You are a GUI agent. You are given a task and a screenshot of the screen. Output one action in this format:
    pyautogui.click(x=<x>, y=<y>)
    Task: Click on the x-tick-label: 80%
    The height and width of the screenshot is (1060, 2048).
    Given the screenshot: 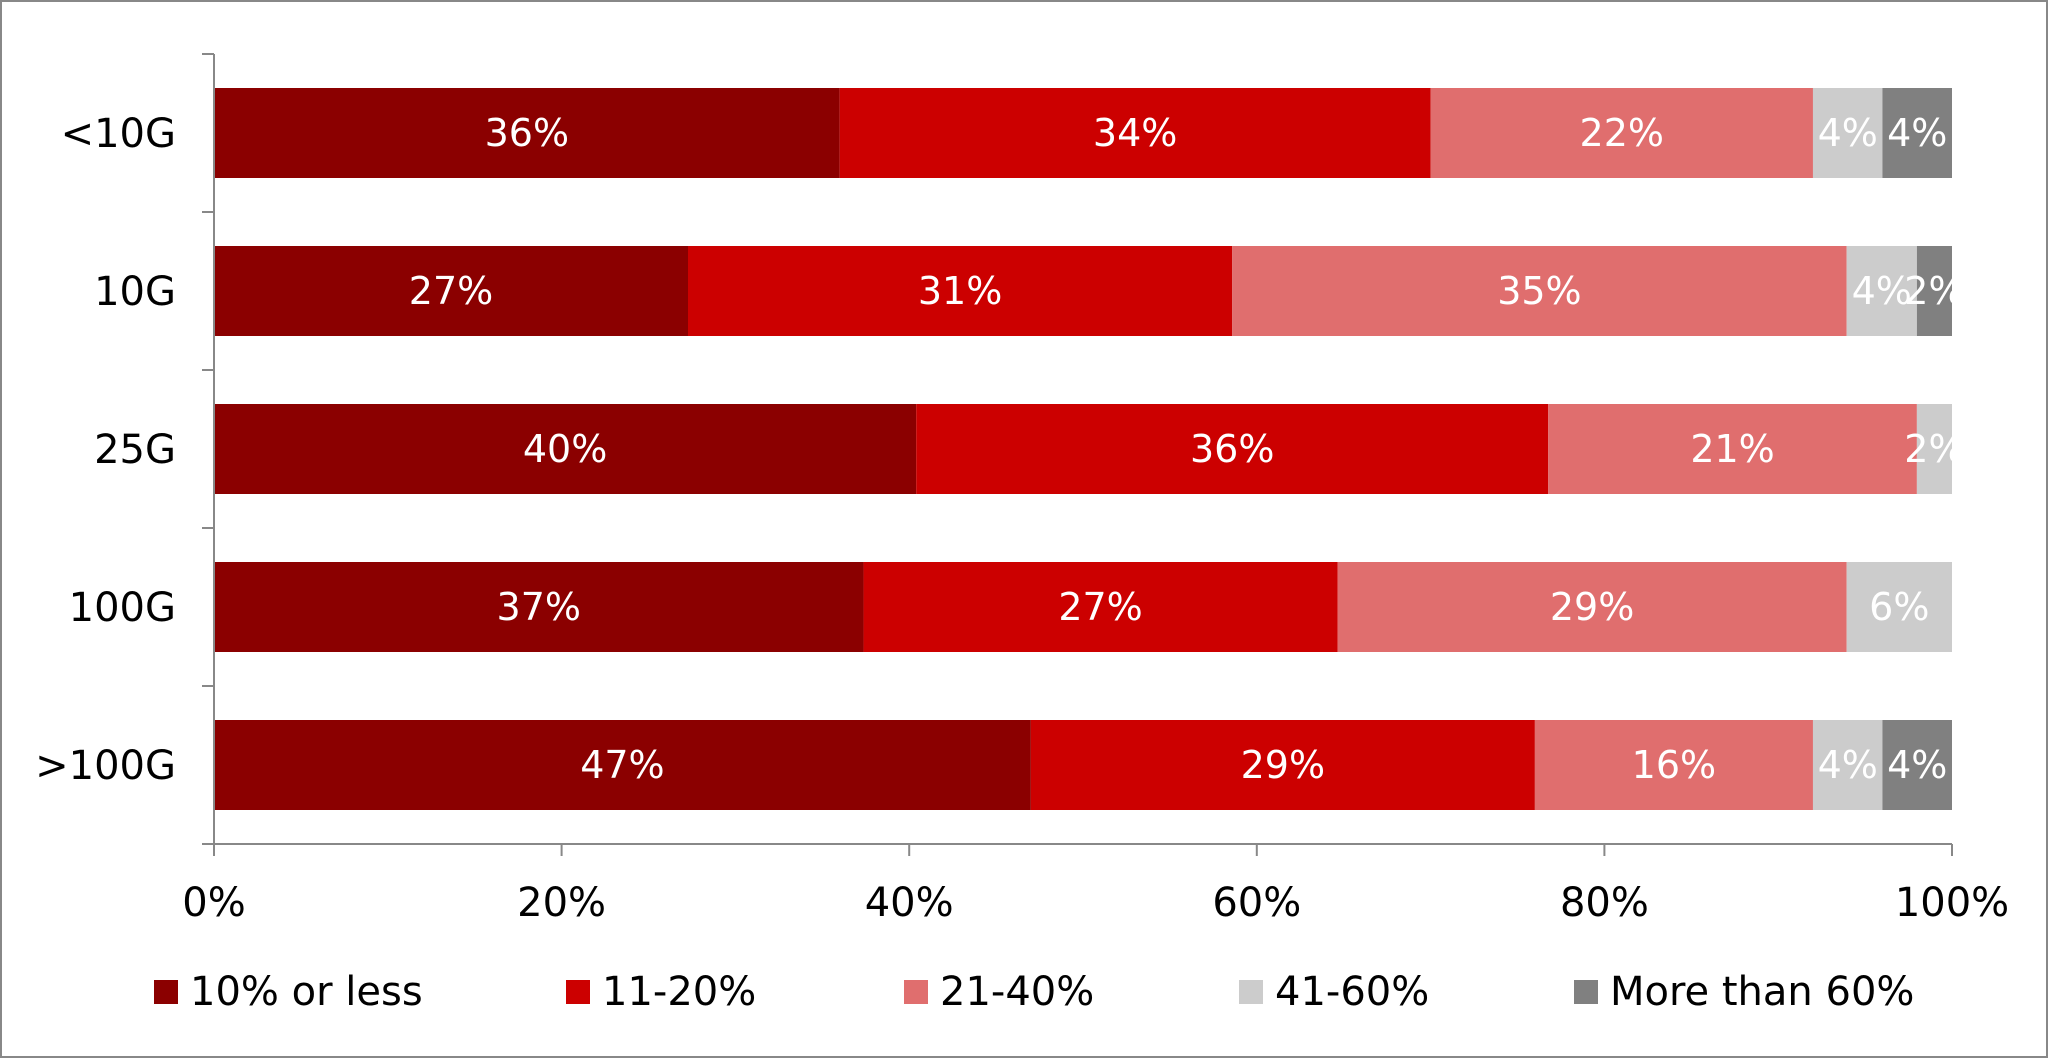 What is the action you would take?
    pyautogui.click(x=1604, y=903)
    